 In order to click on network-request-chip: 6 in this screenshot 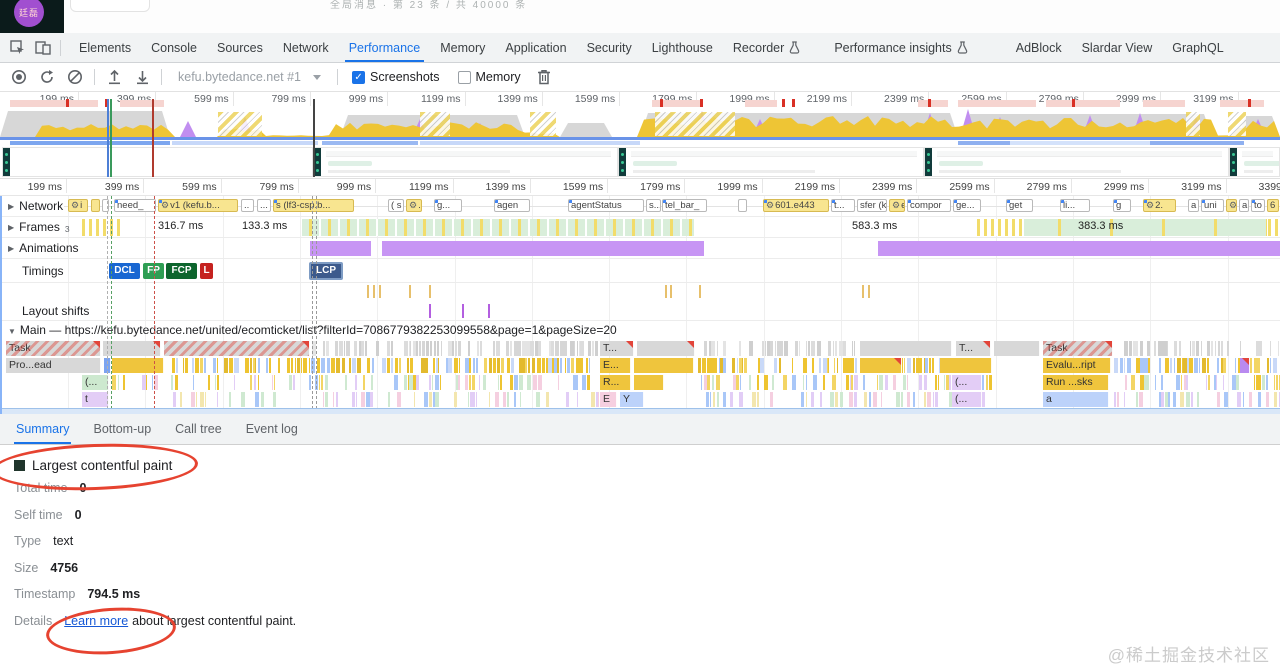, I will do `click(1273, 205)`.